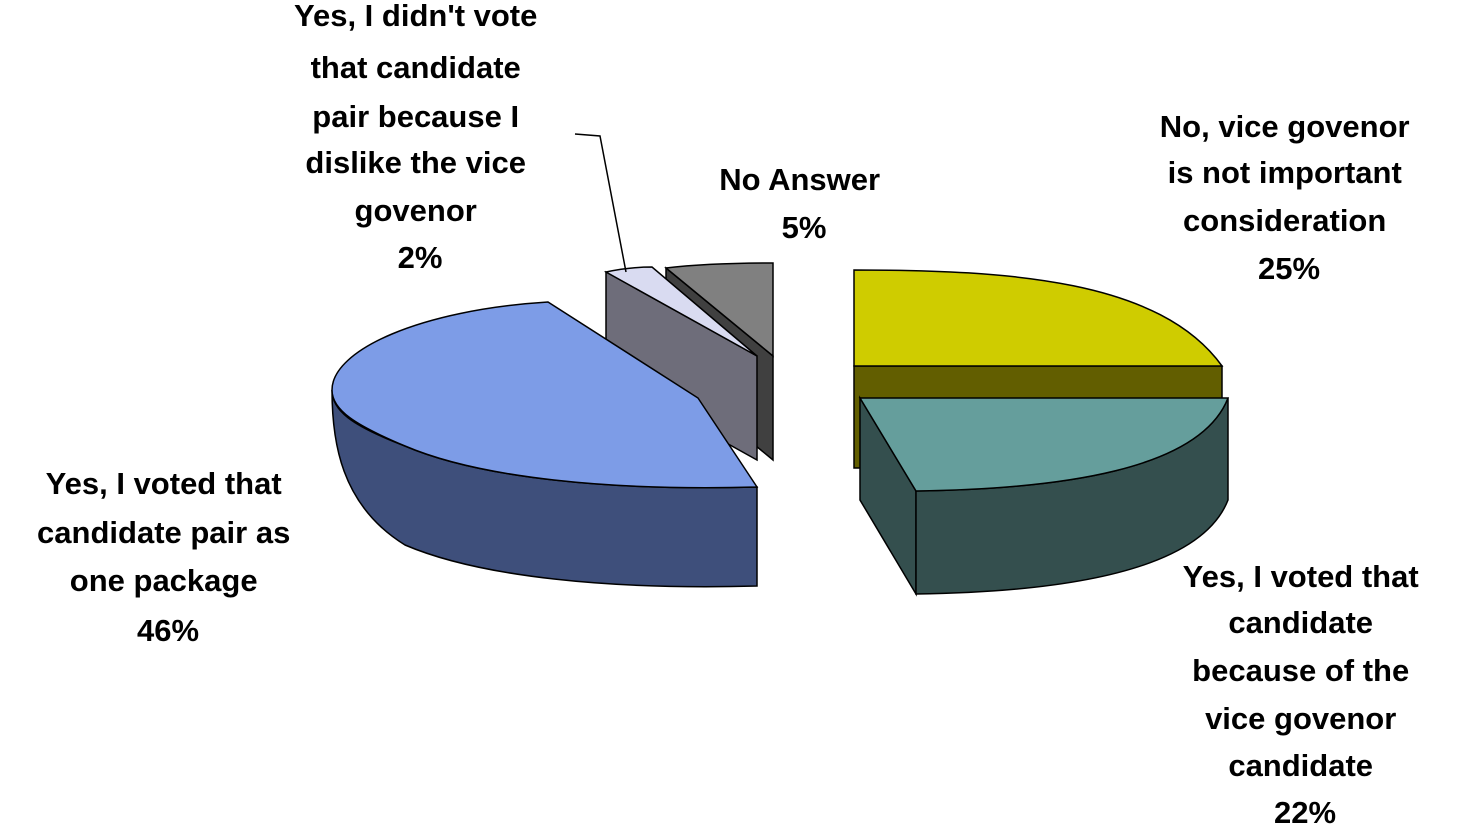 This screenshot has width=1460, height=829. I want to click on label-no-answer: No Answer 5%, so click(803, 203).